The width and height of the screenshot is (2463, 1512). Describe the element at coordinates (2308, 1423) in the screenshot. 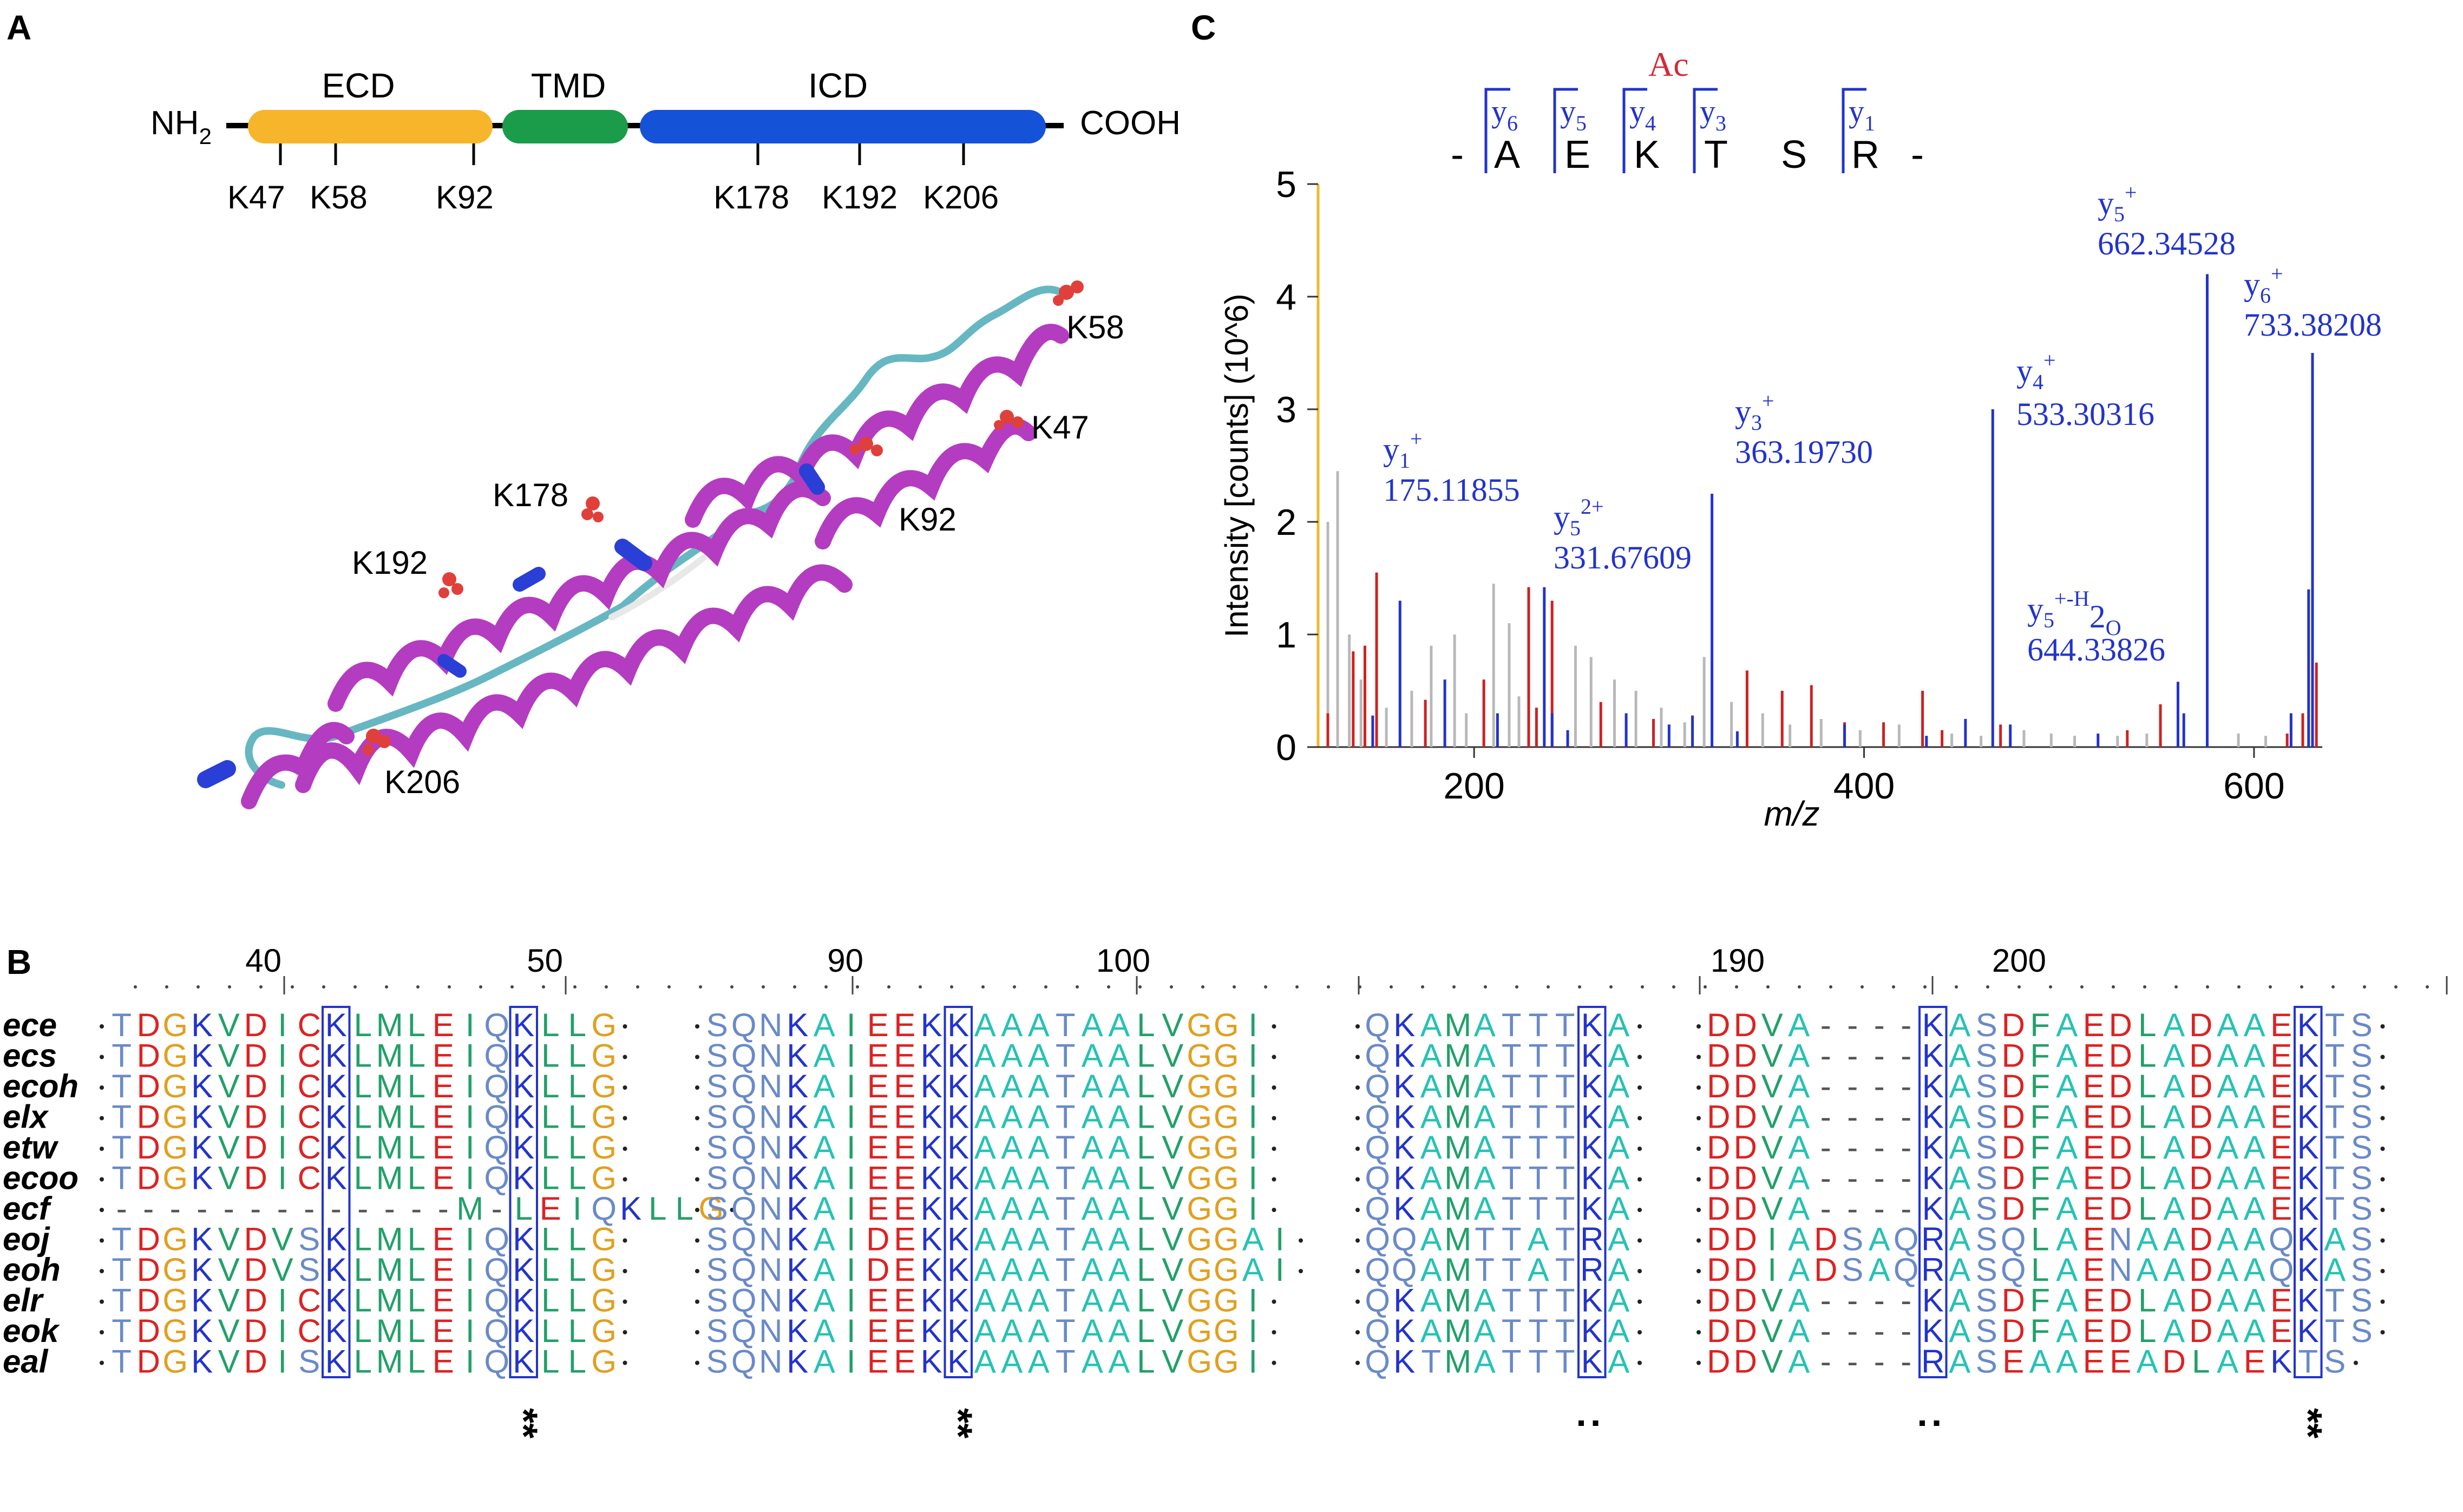

I see `conservation-marker: **` at that location.